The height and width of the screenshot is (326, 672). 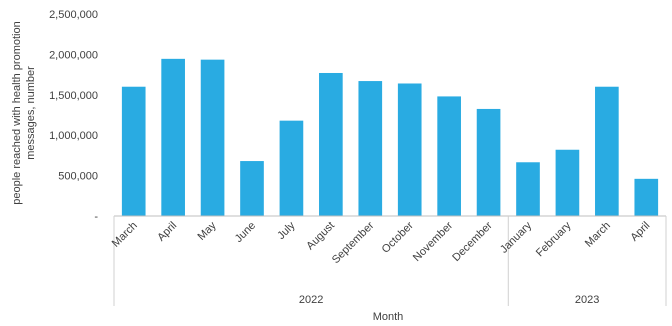 What do you see at coordinates (472, 241) in the screenshot?
I see `x-category-label: December` at bounding box center [472, 241].